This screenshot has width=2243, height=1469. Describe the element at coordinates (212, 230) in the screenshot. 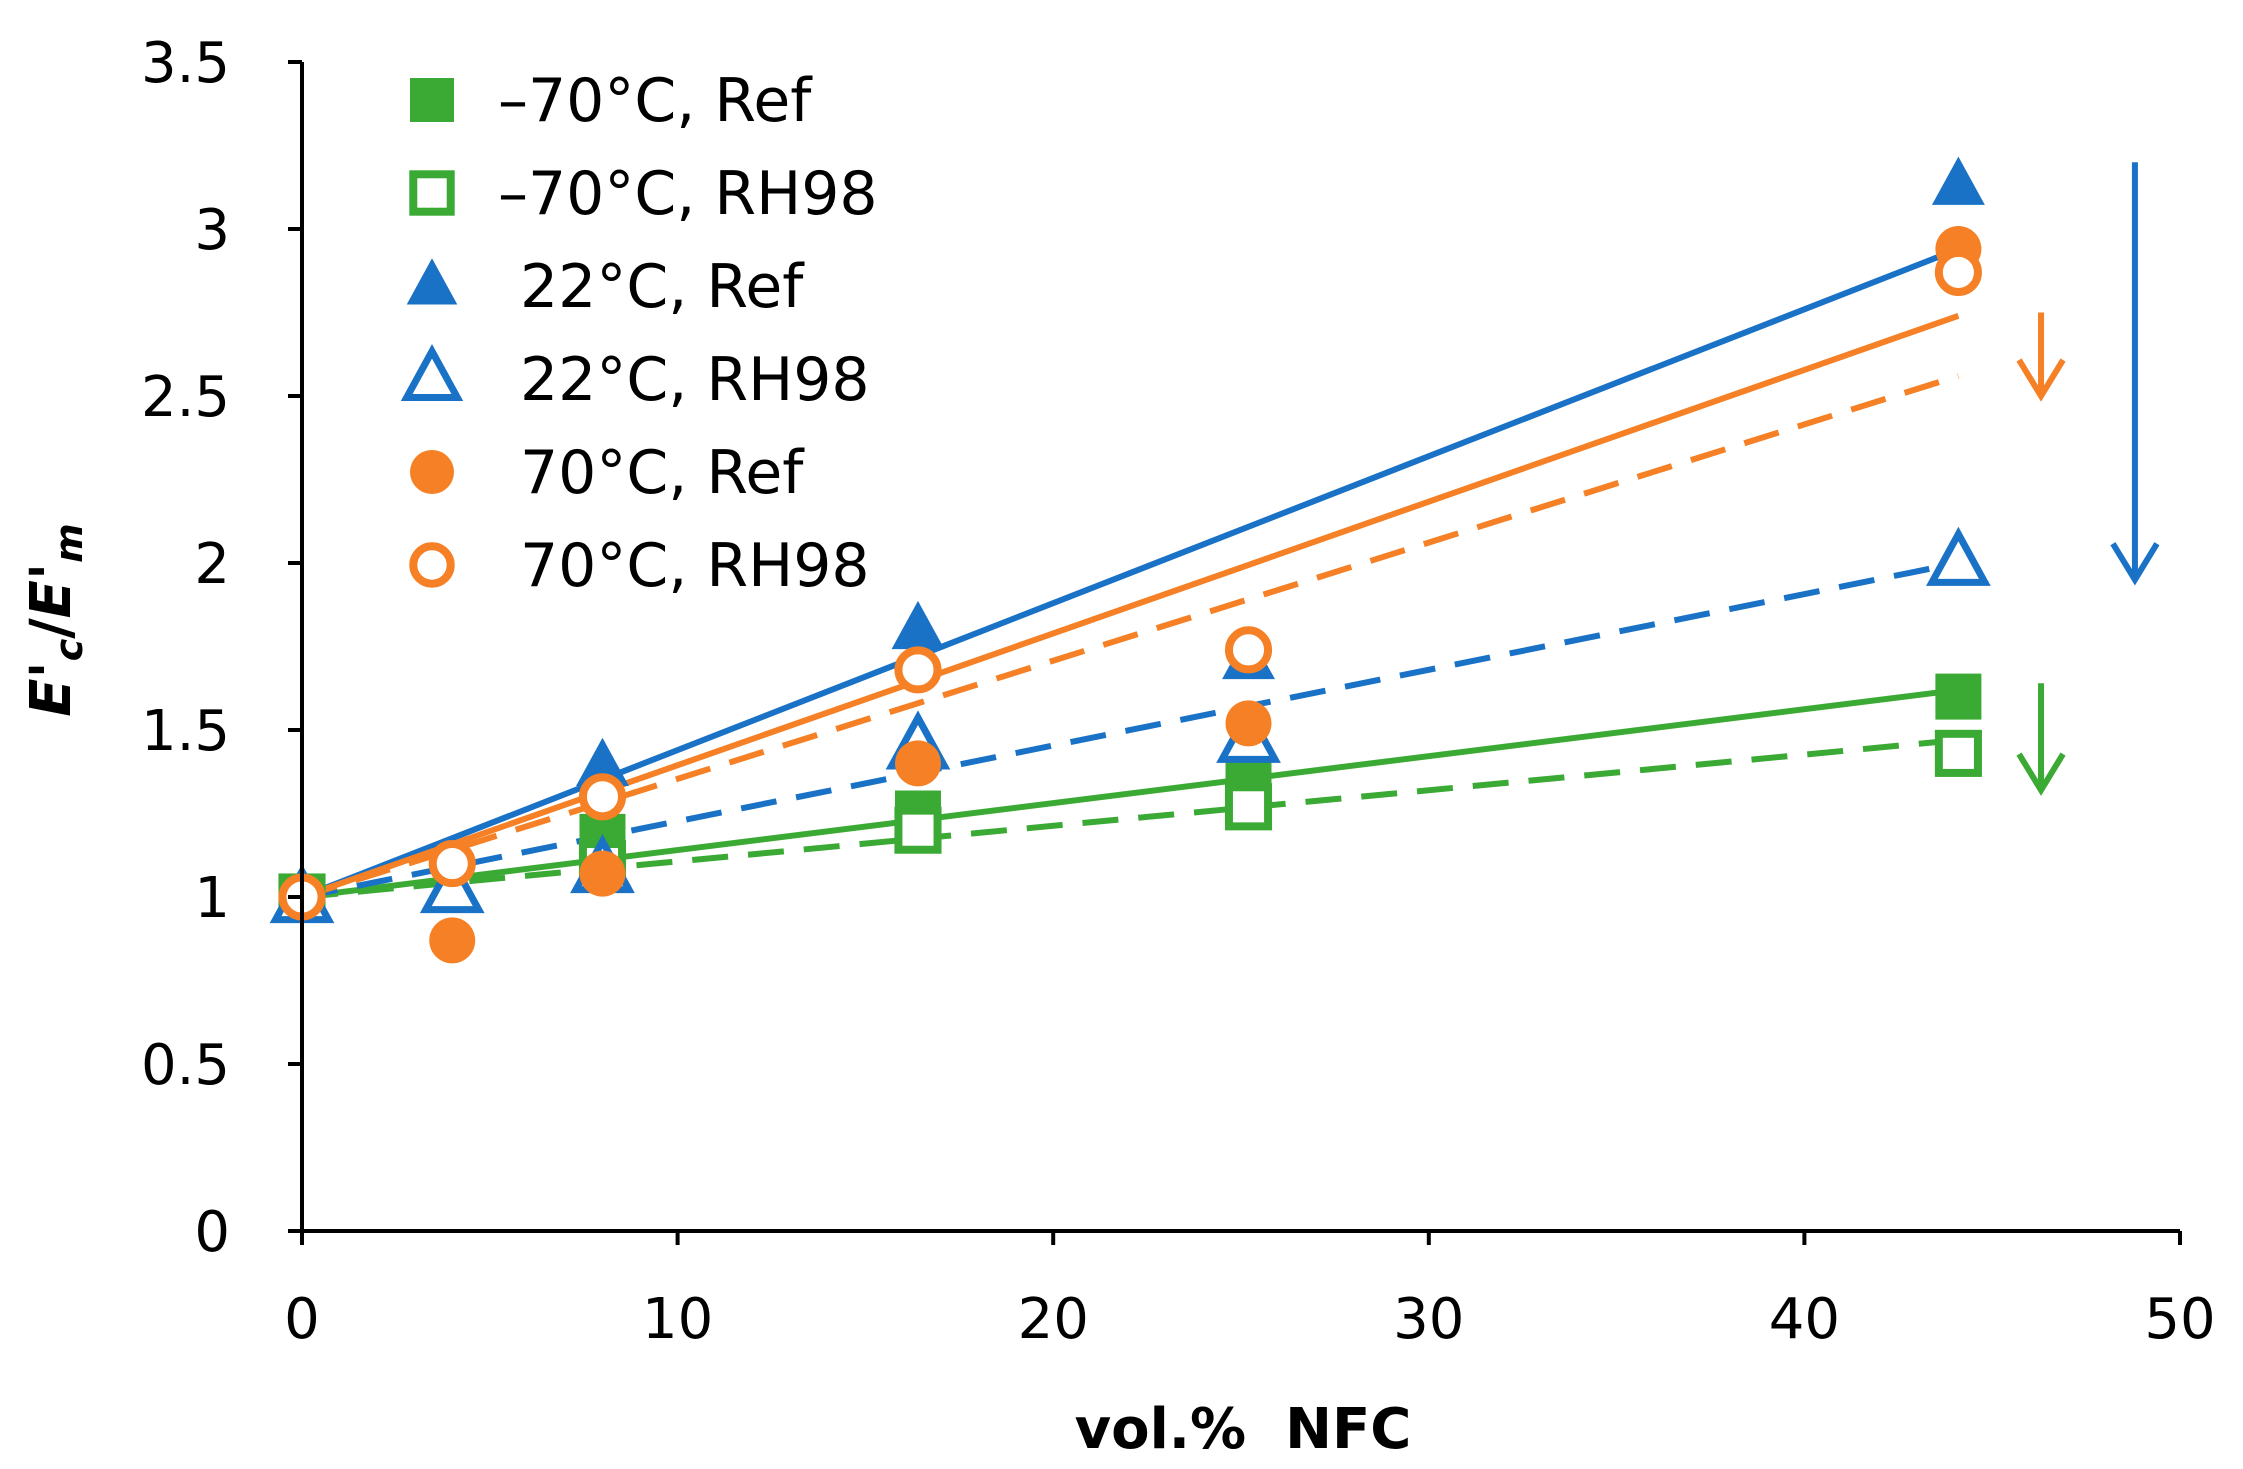

I see `y-tick-label: 3` at that location.